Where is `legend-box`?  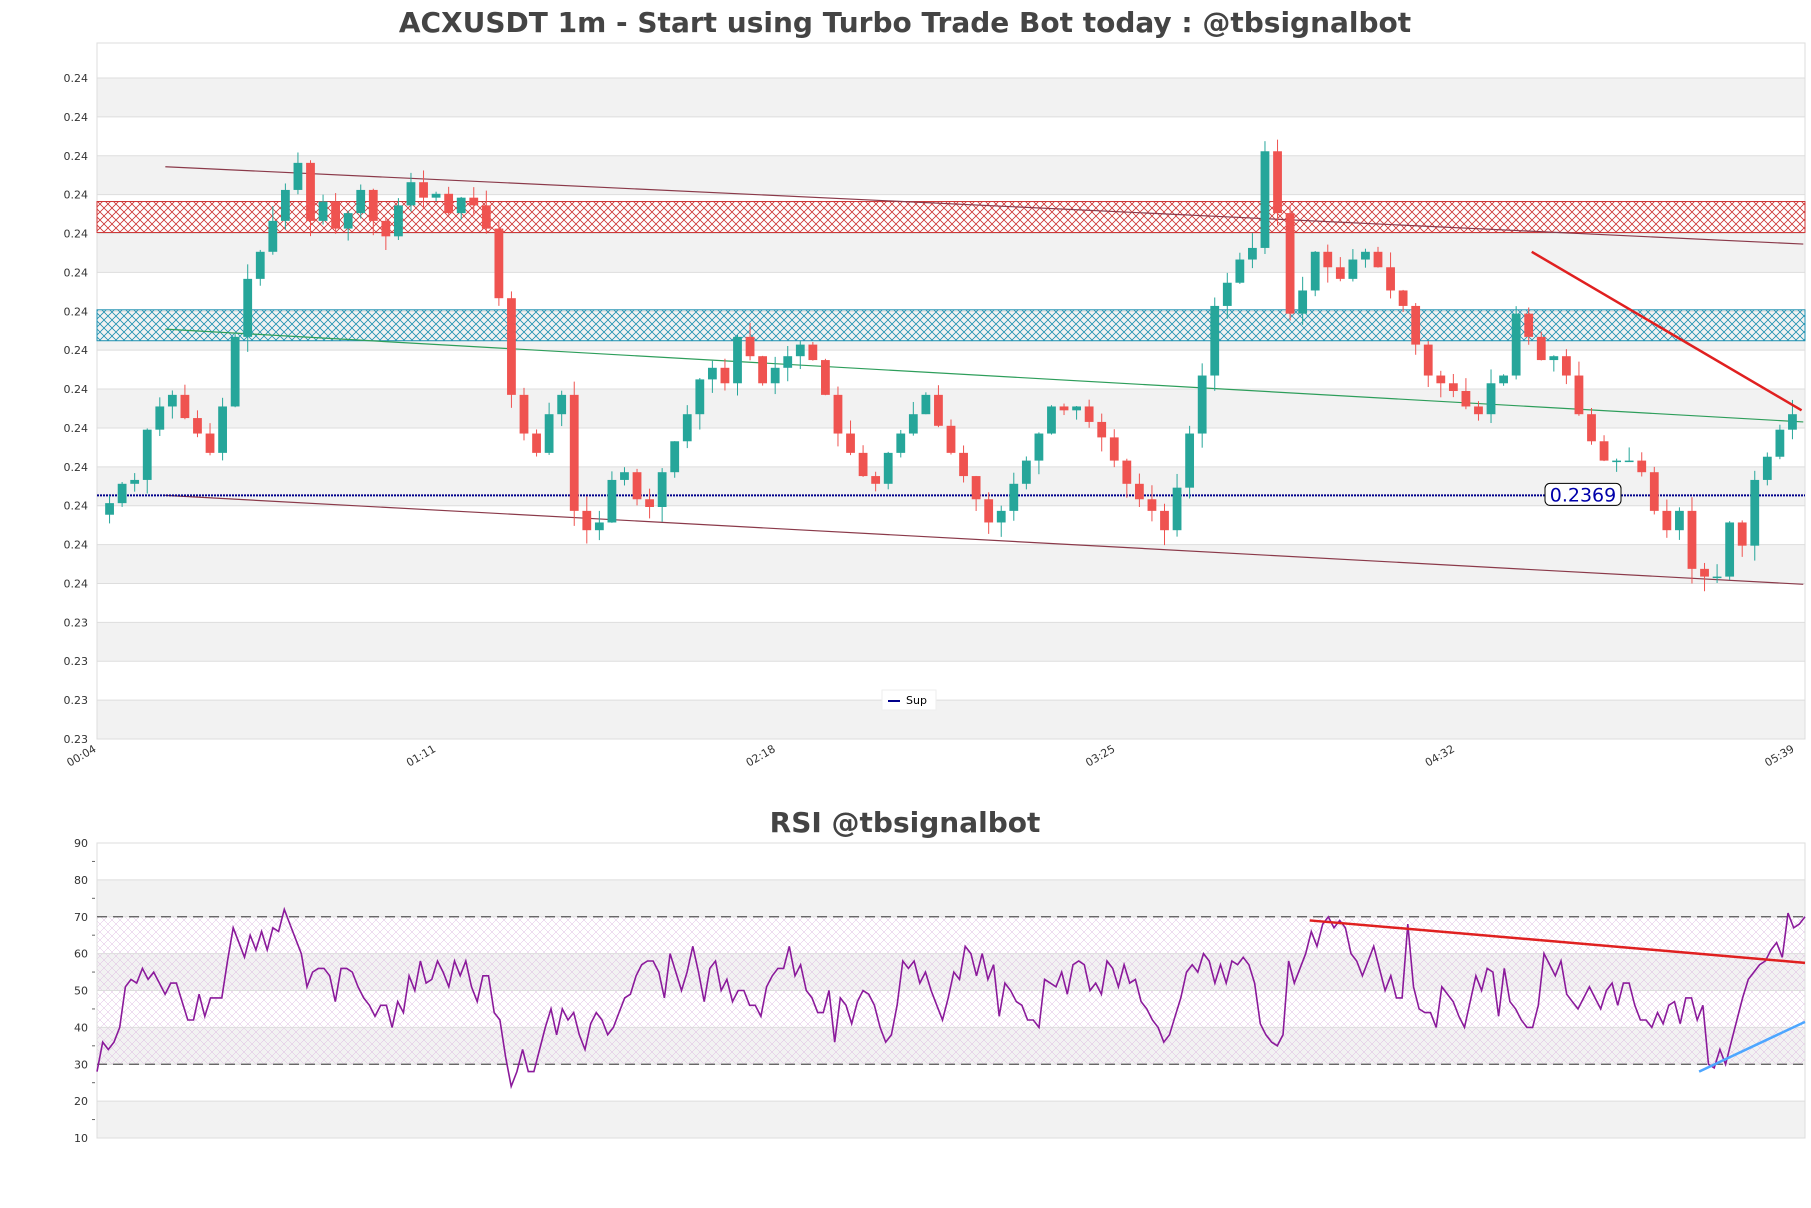 legend-box is located at coordinates (909, 700).